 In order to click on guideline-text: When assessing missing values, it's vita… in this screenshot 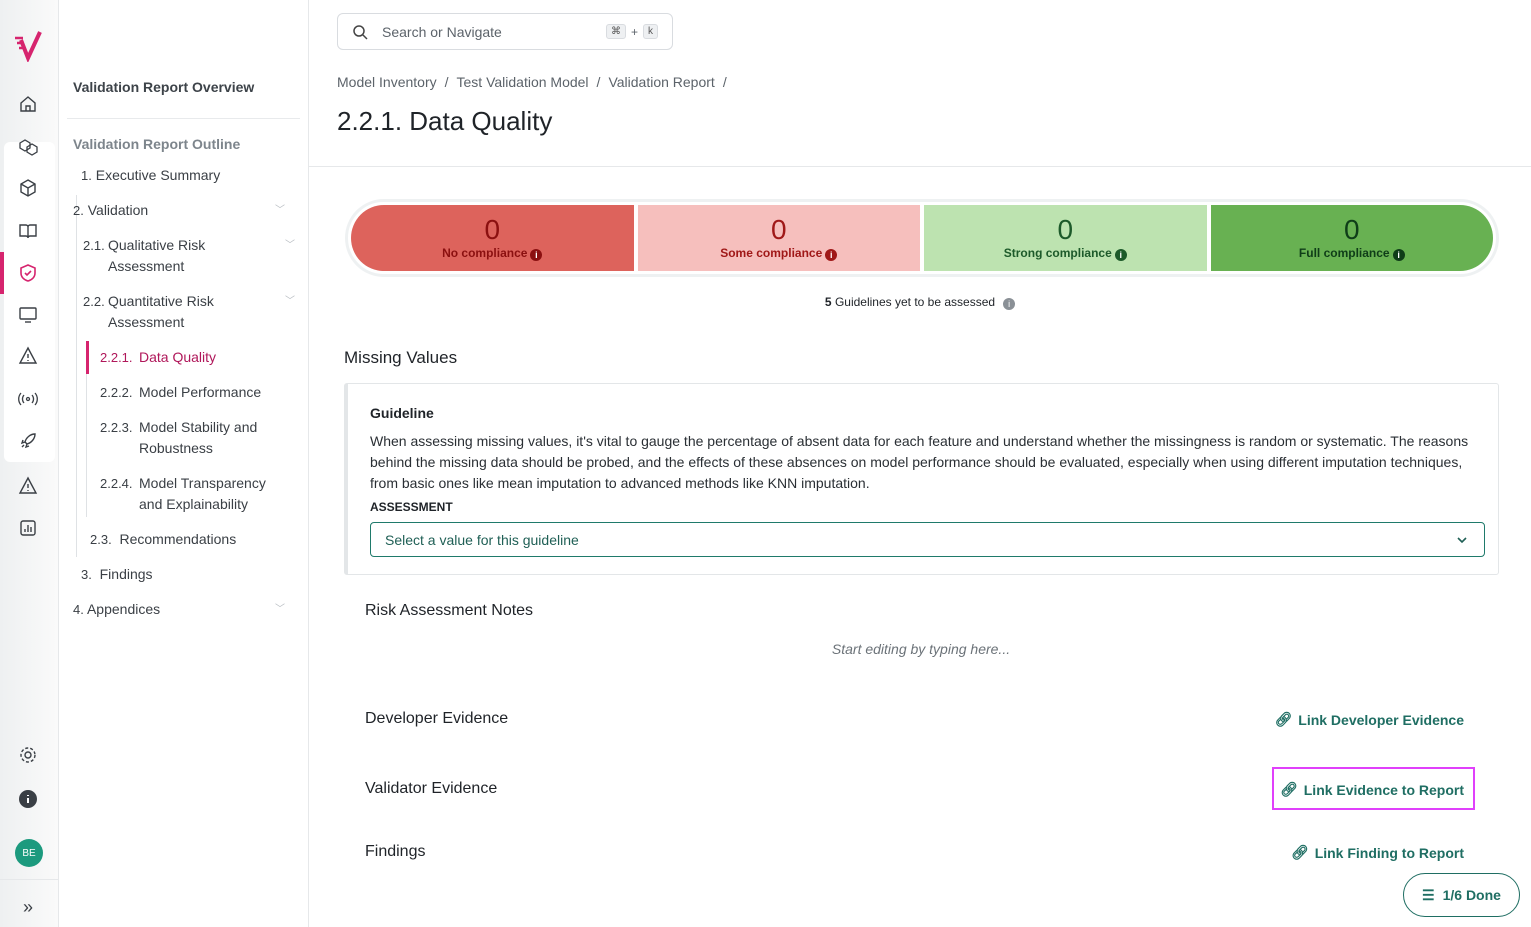, I will do `click(919, 462)`.